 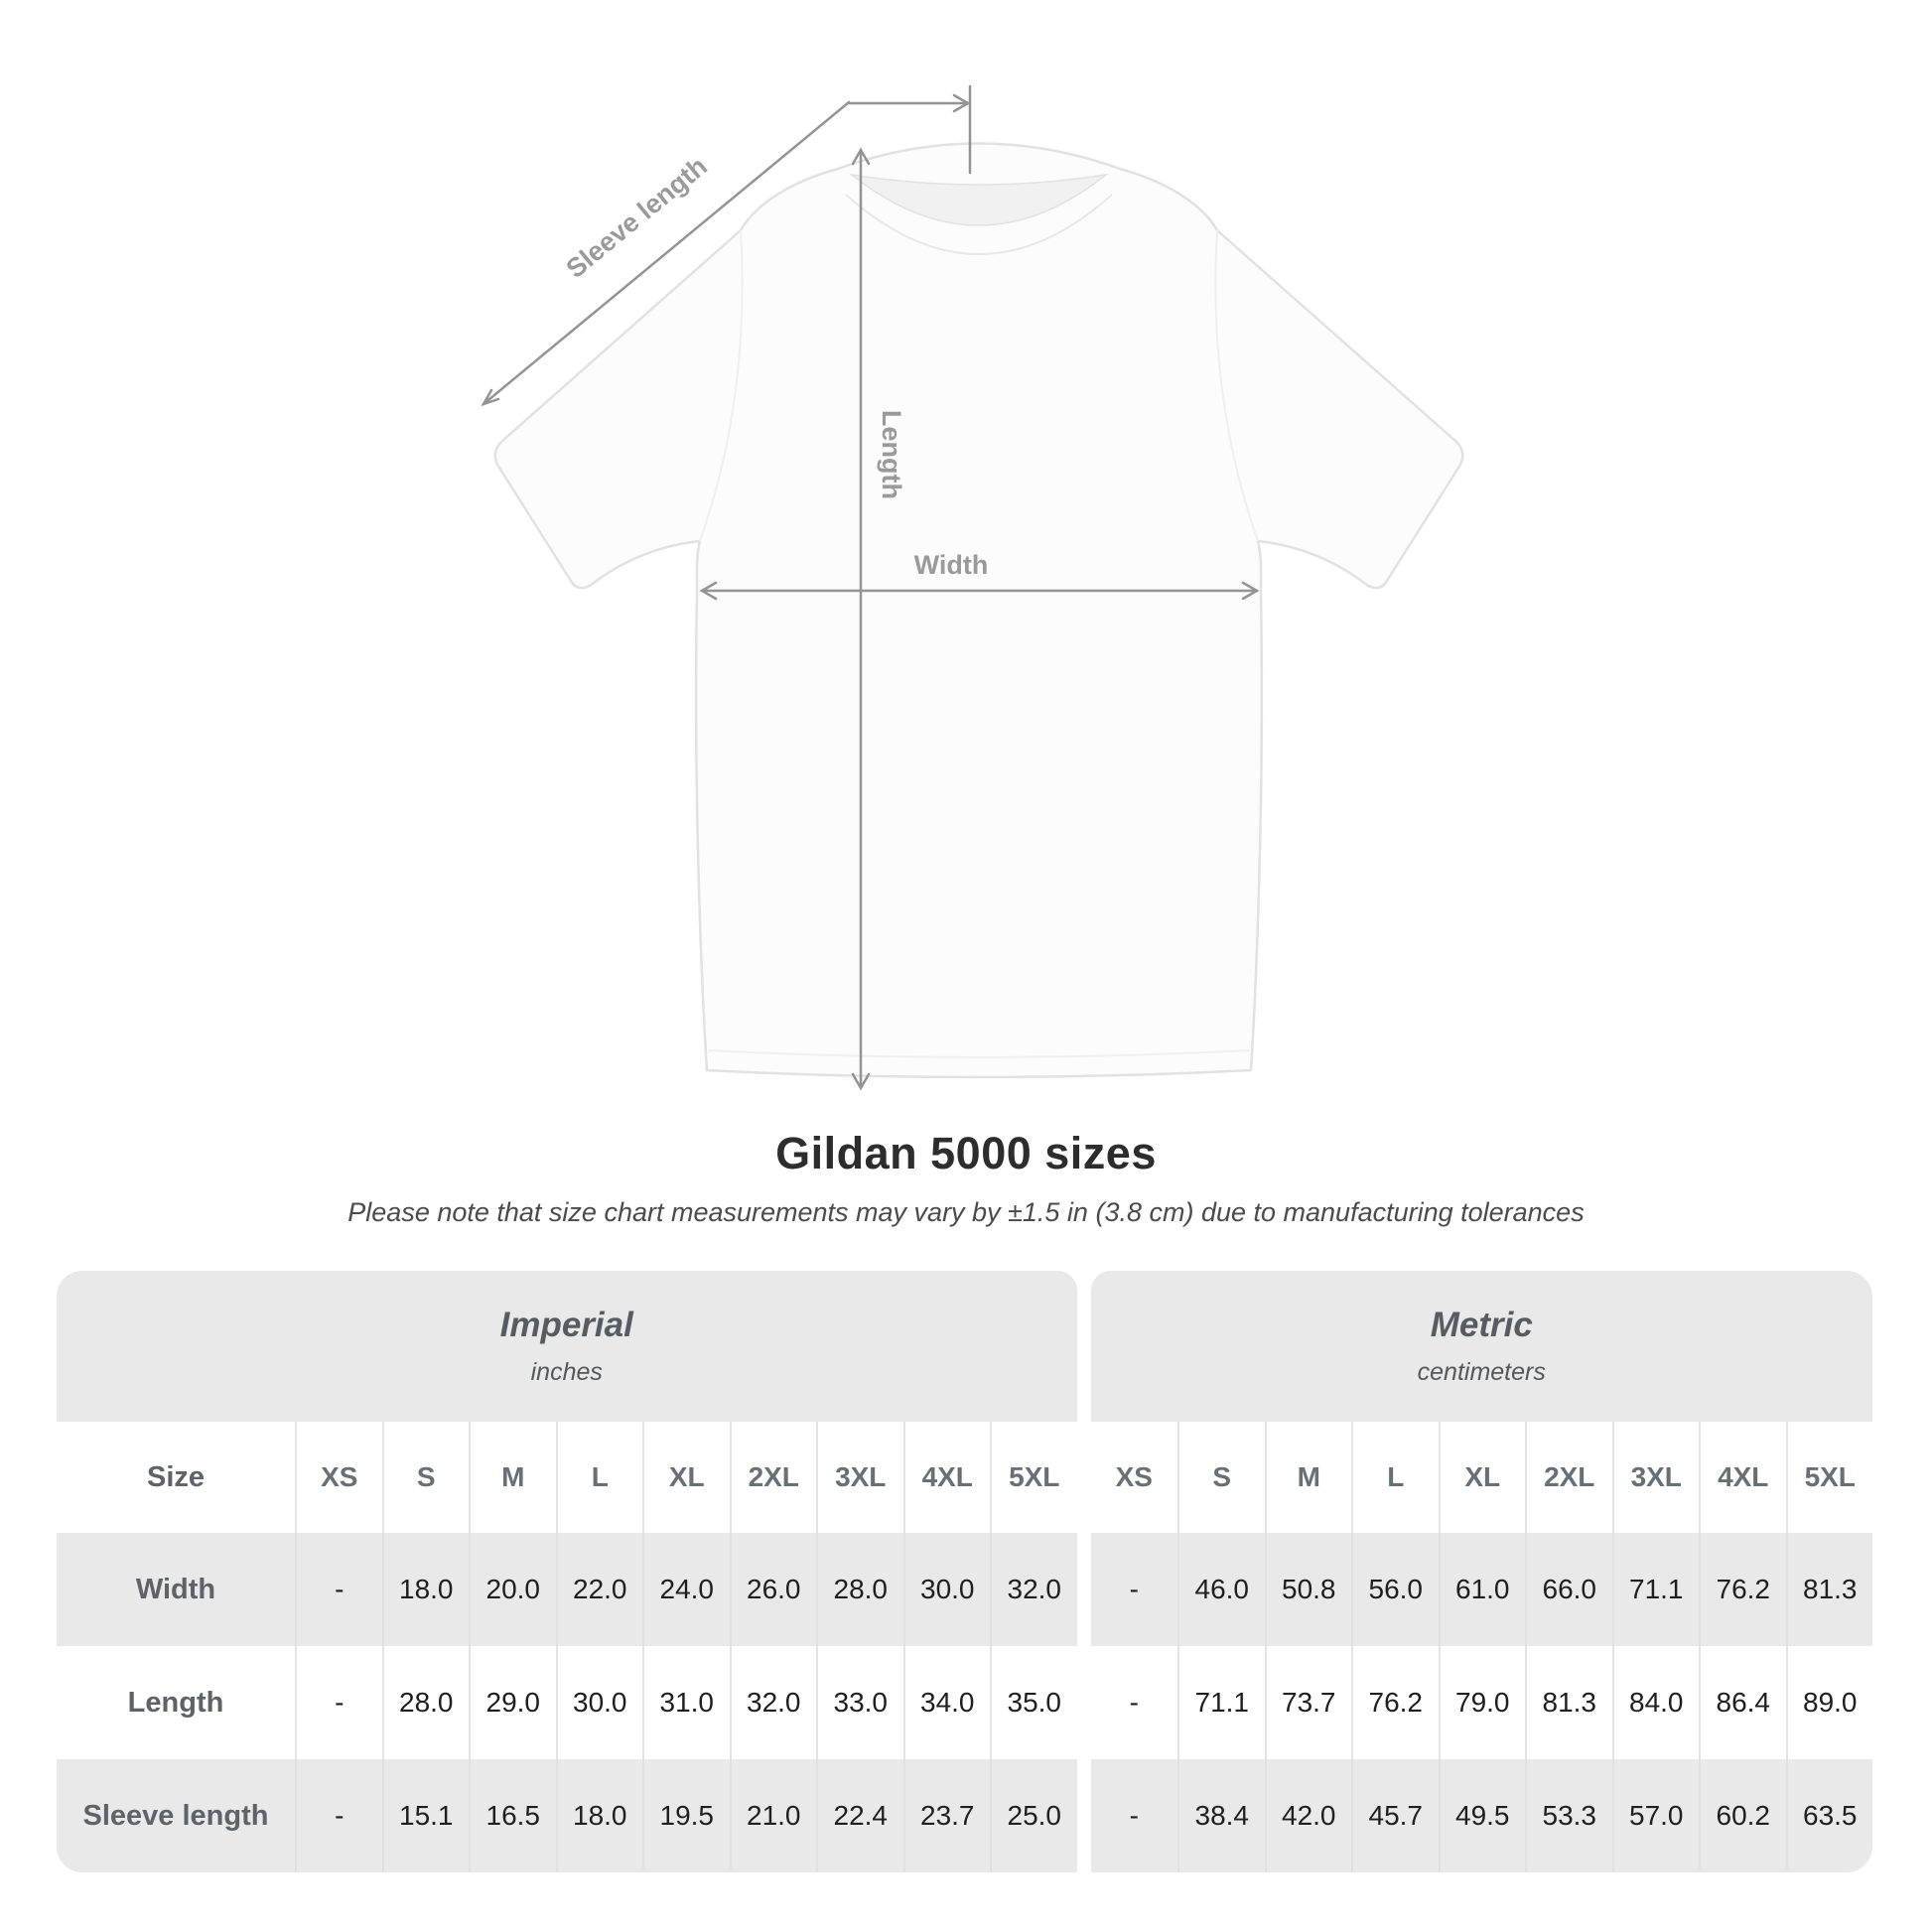 I want to click on measurement-cell-metric: 38.4, so click(x=1221, y=1815).